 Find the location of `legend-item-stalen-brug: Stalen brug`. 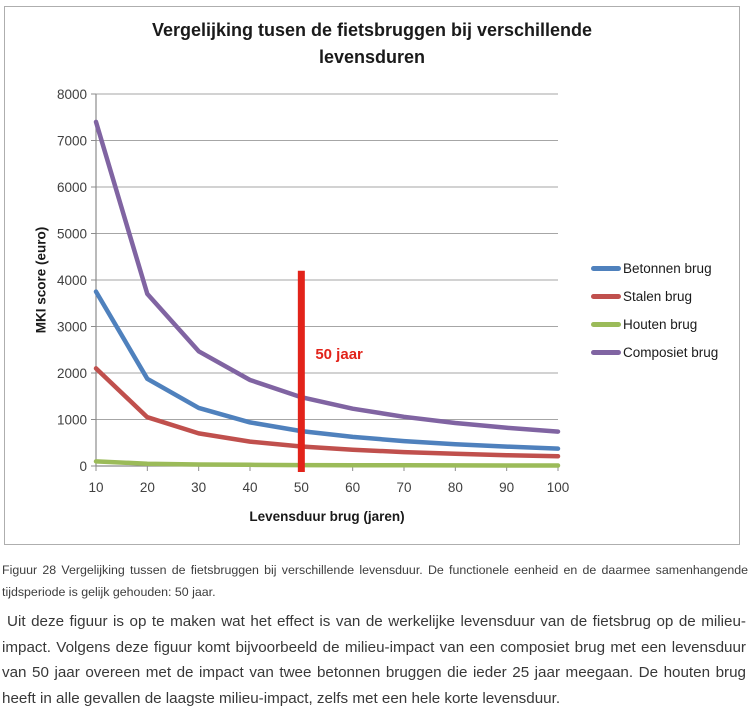

legend-item-stalen-brug: Stalen brug is located at coordinates (654, 296).